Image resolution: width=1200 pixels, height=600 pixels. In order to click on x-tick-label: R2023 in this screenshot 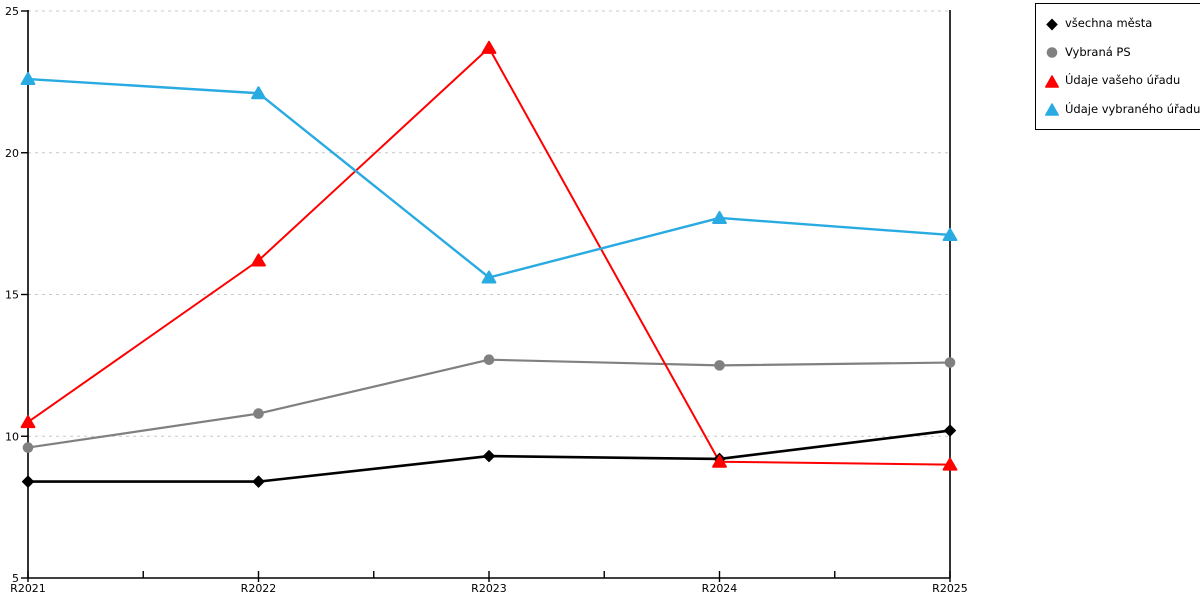, I will do `click(489, 588)`.